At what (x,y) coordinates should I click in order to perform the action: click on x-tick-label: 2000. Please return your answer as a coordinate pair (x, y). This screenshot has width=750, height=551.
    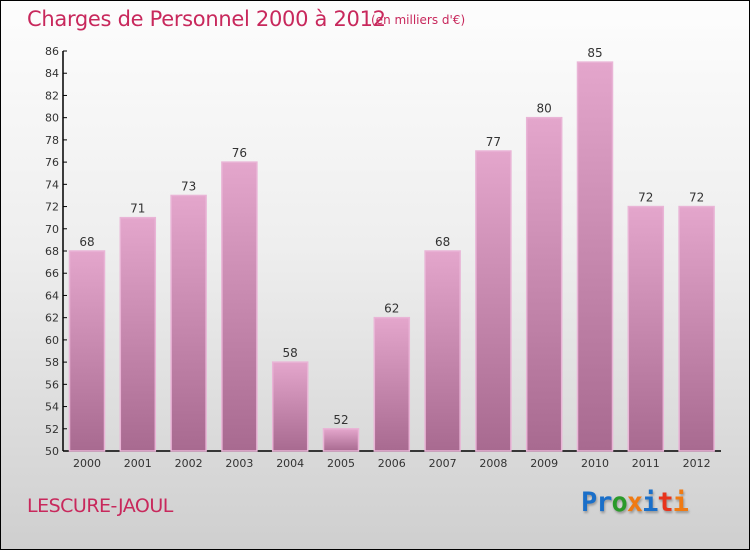
    Looking at the image, I should click on (87, 463).